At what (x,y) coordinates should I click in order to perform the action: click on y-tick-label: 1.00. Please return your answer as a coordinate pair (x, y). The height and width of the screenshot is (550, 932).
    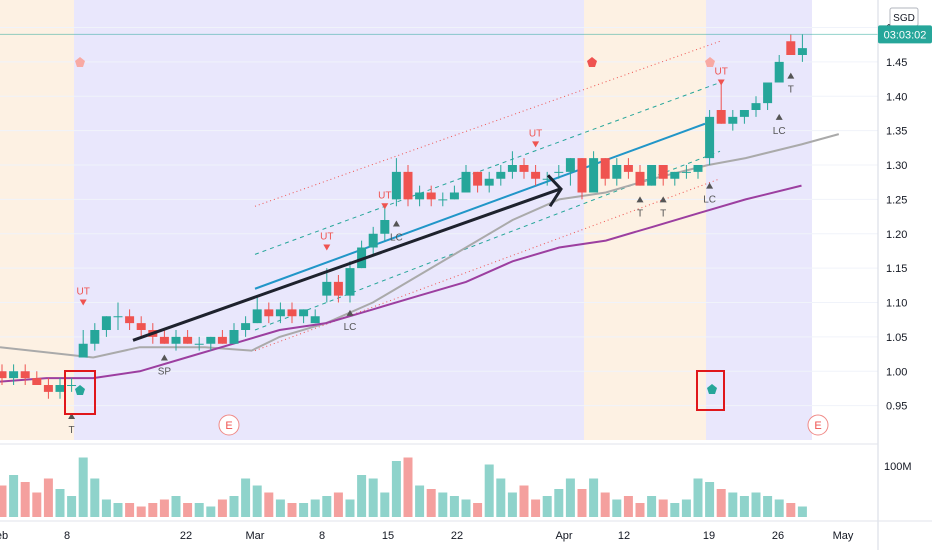
    Looking at the image, I should click on (896, 372).